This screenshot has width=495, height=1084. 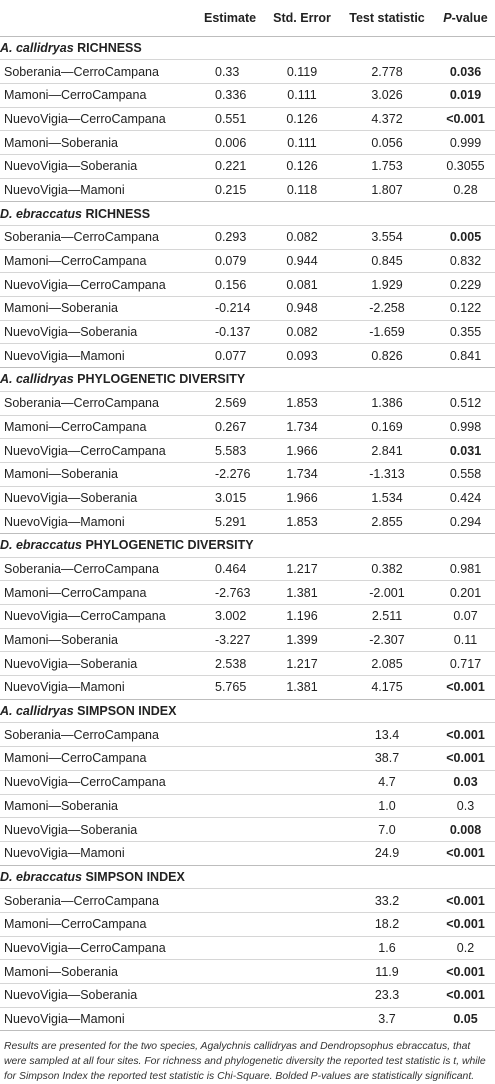 I want to click on test-statistic-cell: -2.001, so click(x=387, y=592).